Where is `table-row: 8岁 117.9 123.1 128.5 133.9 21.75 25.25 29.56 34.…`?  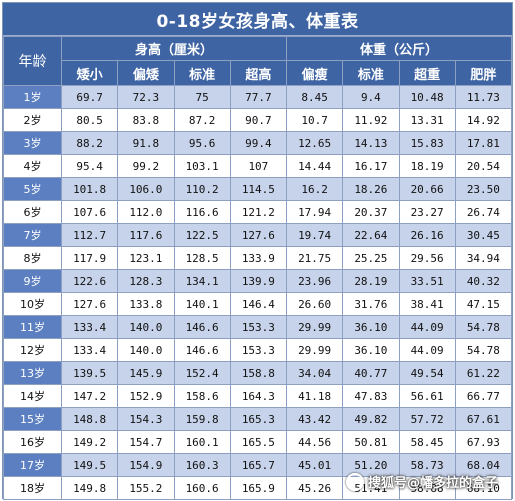
table-row: 8岁 117.9 123.1 128.5 133.9 21.75 25.25 29.56 34.… is located at coordinates (258, 258).